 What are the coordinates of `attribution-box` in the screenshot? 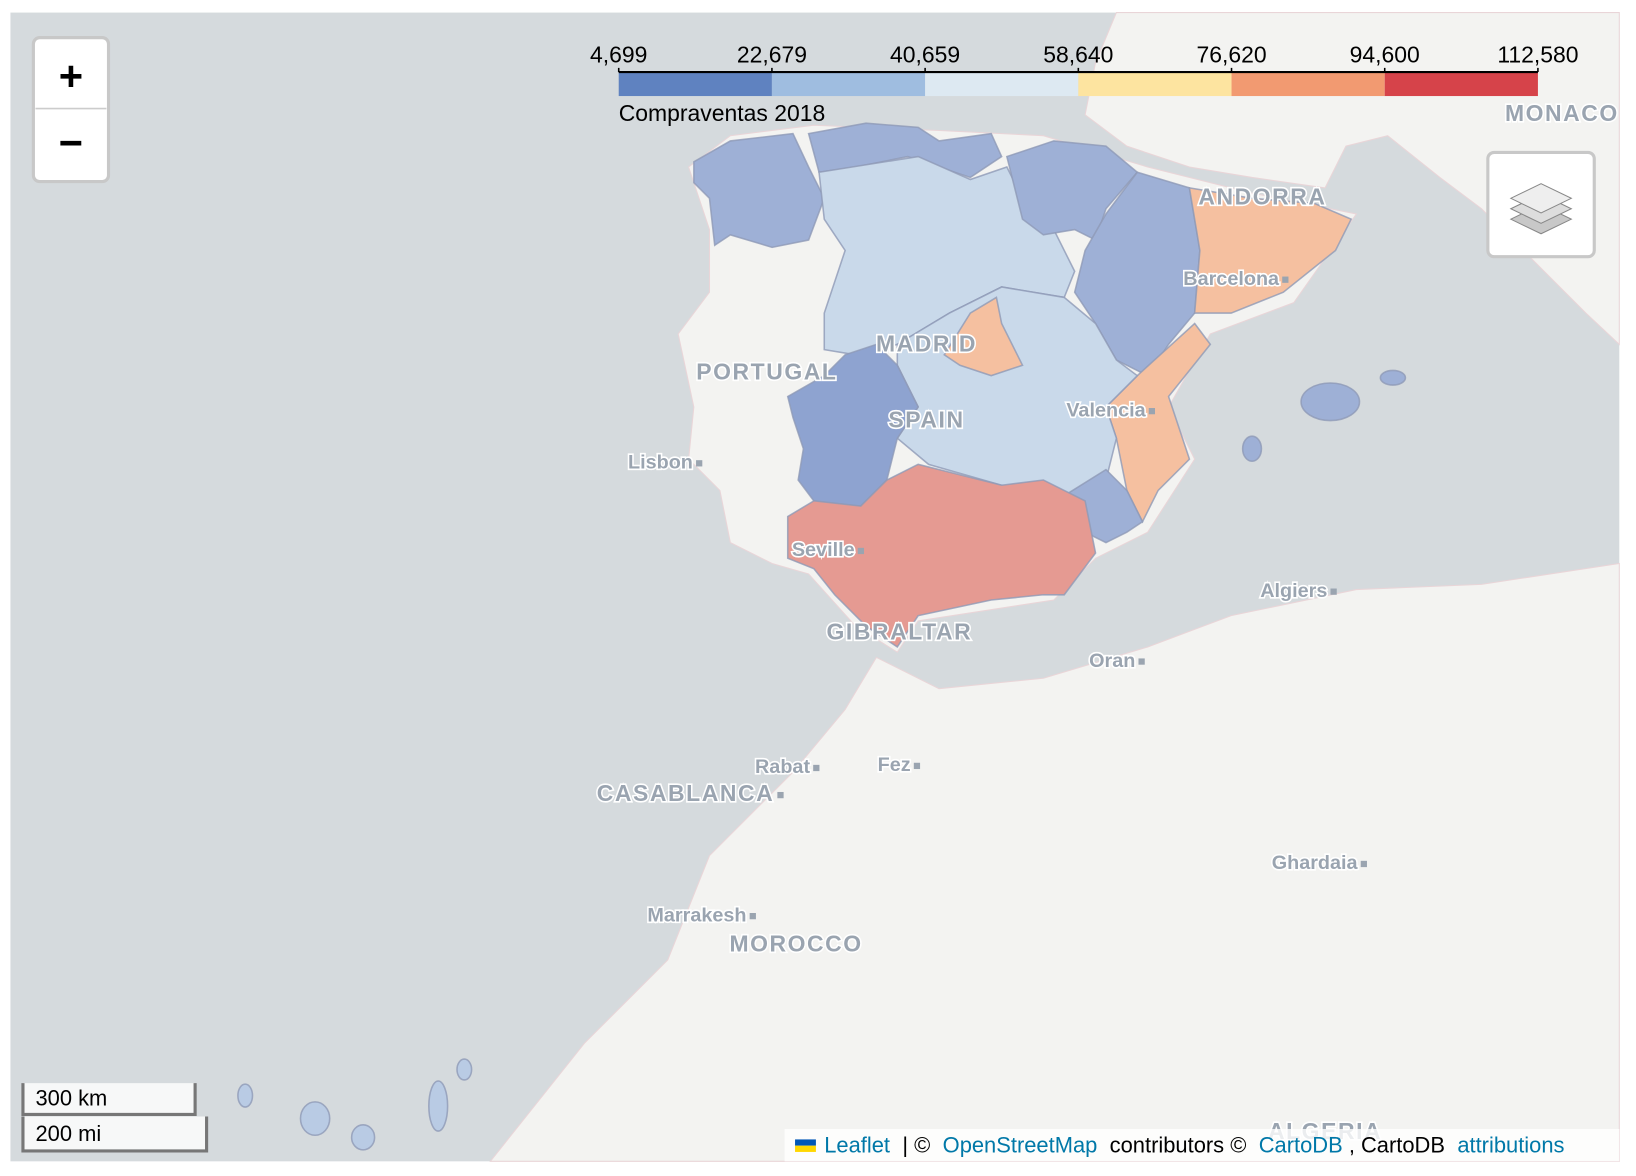 It's located at (1202, 1145).